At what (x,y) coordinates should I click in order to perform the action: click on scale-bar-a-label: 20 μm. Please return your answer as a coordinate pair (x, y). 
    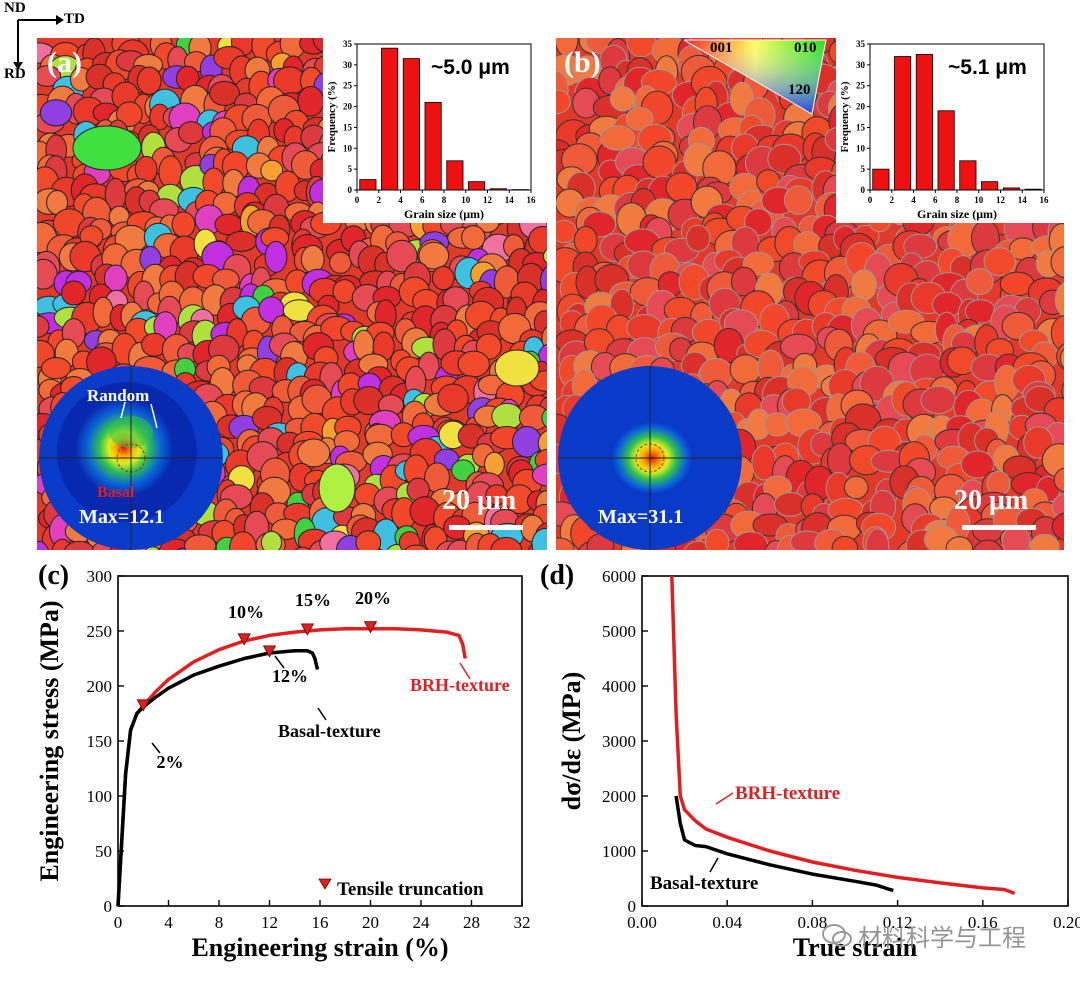
    Looking at the image, I should click on (479, 501).